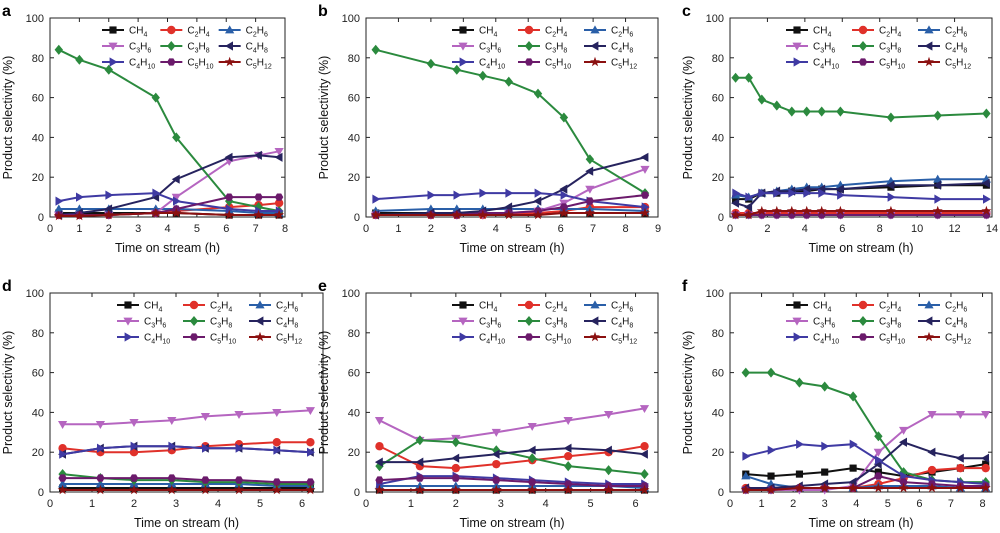 Image resolution: width=1000 pixels, height=533 pixels. What do you see at coordinates (822, 307) in the screenshot?
I see `legend-label: CH4​` at bounding box center [822, 307].